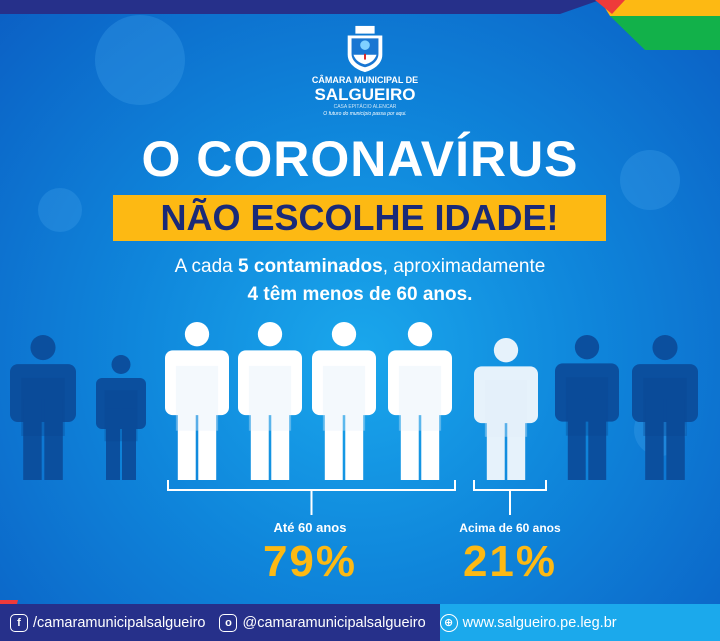 This screenshot has width=720, height=641. I want to click on instagram-text: @camaramunicipalsalgueiro, so click(334, 622).